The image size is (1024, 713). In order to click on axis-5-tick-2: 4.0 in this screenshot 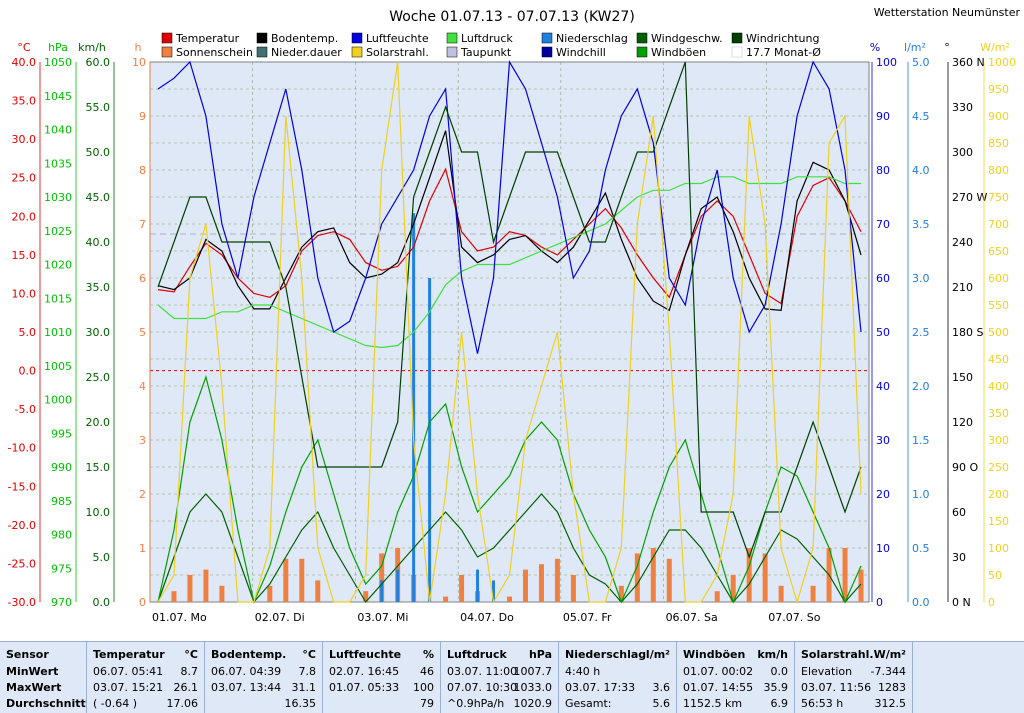, I will do `click(921, 170)`.